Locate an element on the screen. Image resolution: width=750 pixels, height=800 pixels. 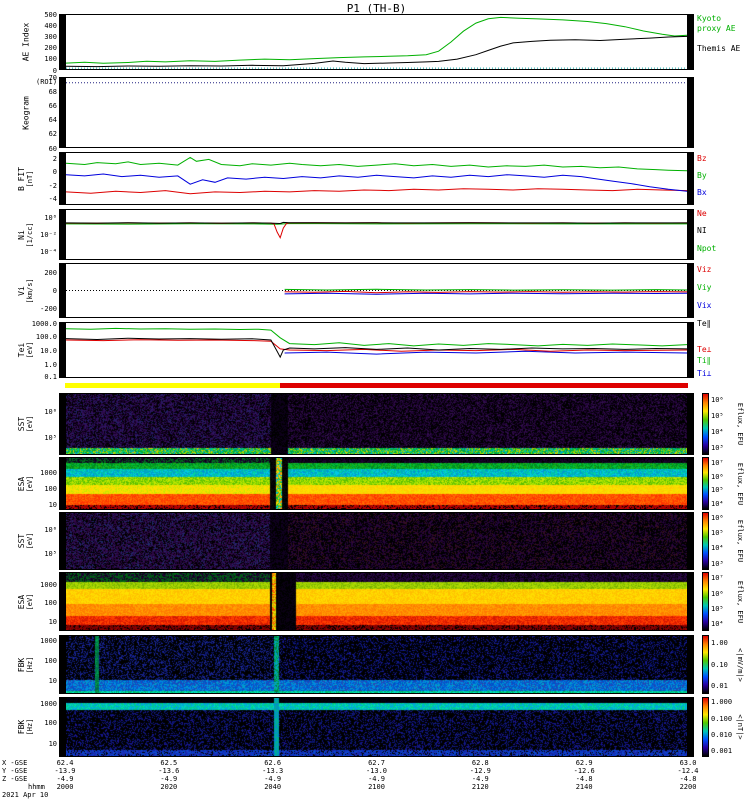
ae-index-panel is located at coordinates (376, 42).